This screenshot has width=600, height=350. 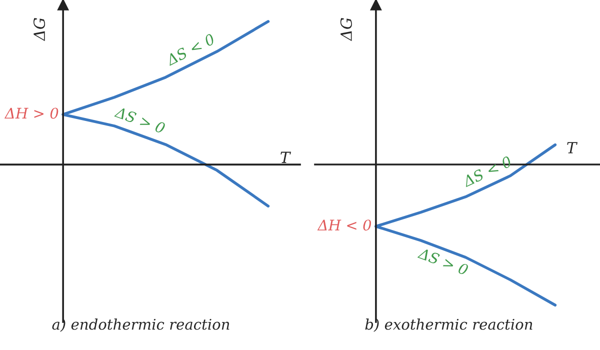 I want to click on annotation: ΔH > 0, so click(x=31, y=113).